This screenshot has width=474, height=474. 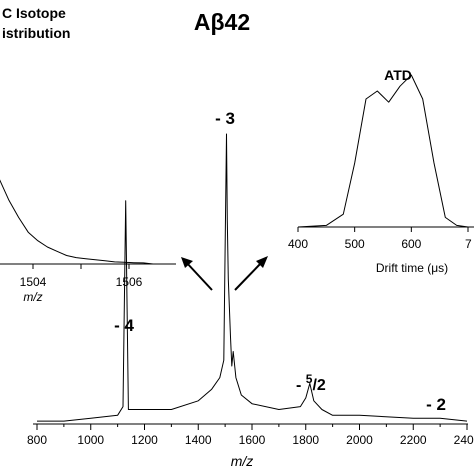 I want to click on atd-inset-title: ATD, so click(x=398, y=75).